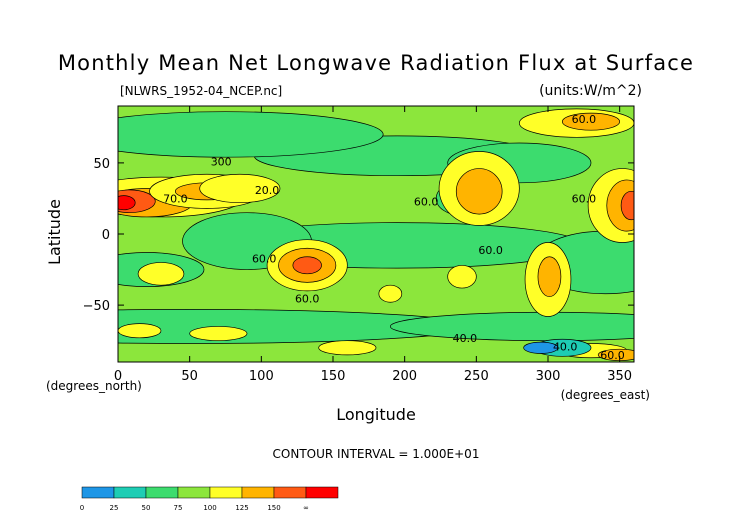  I want to click on x-unit-label: (degrees_east), so click(605, 395).